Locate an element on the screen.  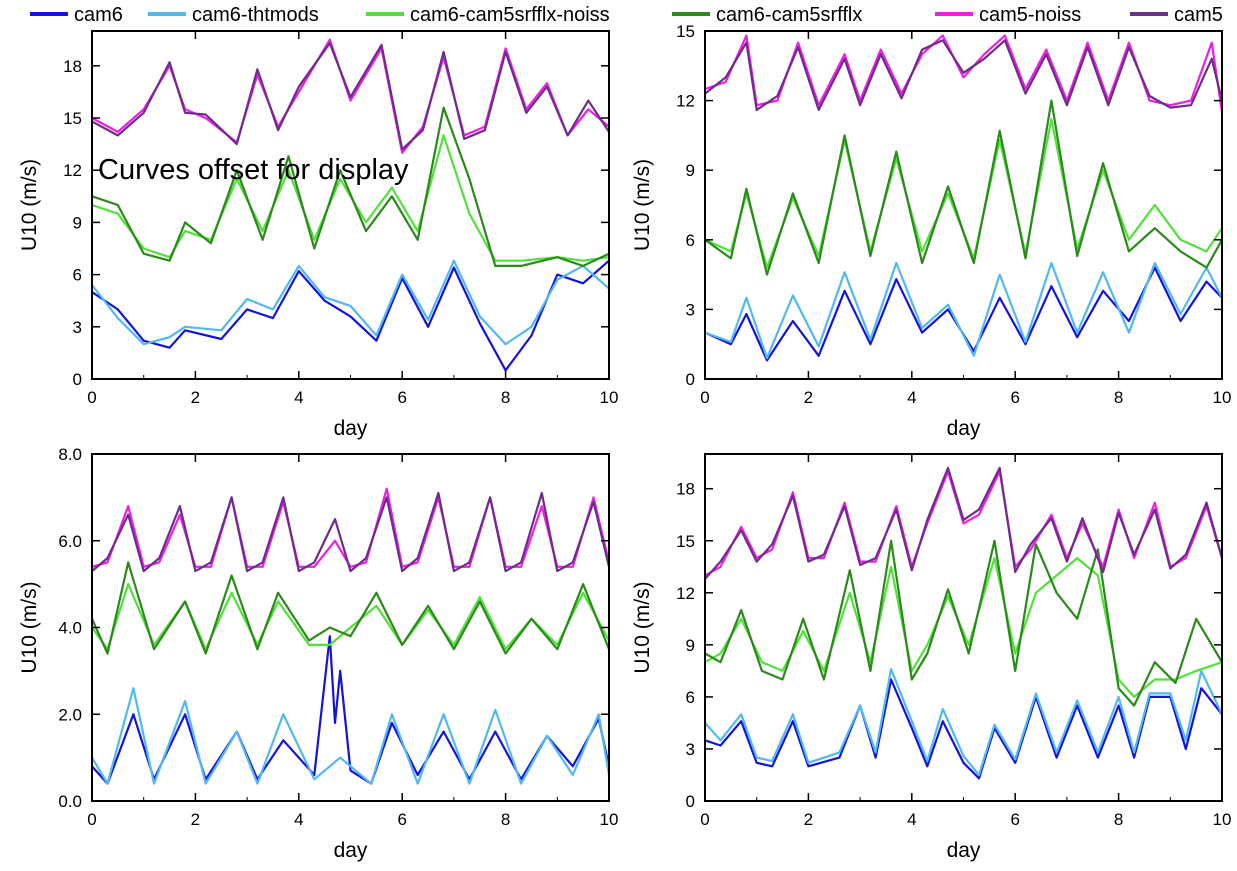
legend-item-cam5: cam5 is located at coordinates (1176, 15).